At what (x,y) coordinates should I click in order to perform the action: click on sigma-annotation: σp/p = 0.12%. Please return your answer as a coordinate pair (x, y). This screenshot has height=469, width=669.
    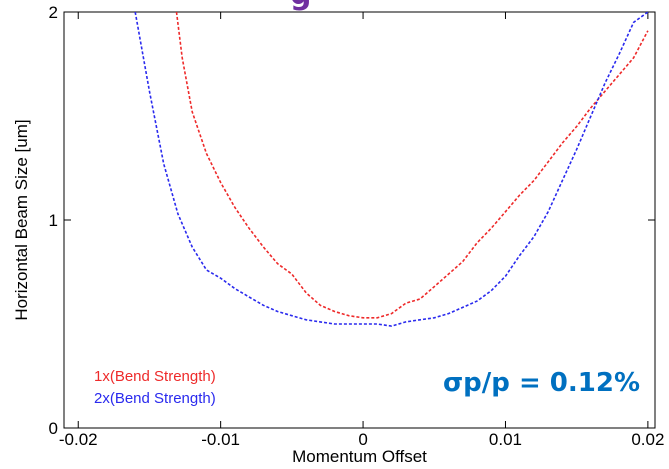
    Looking at the image, I should click on (541, 383).